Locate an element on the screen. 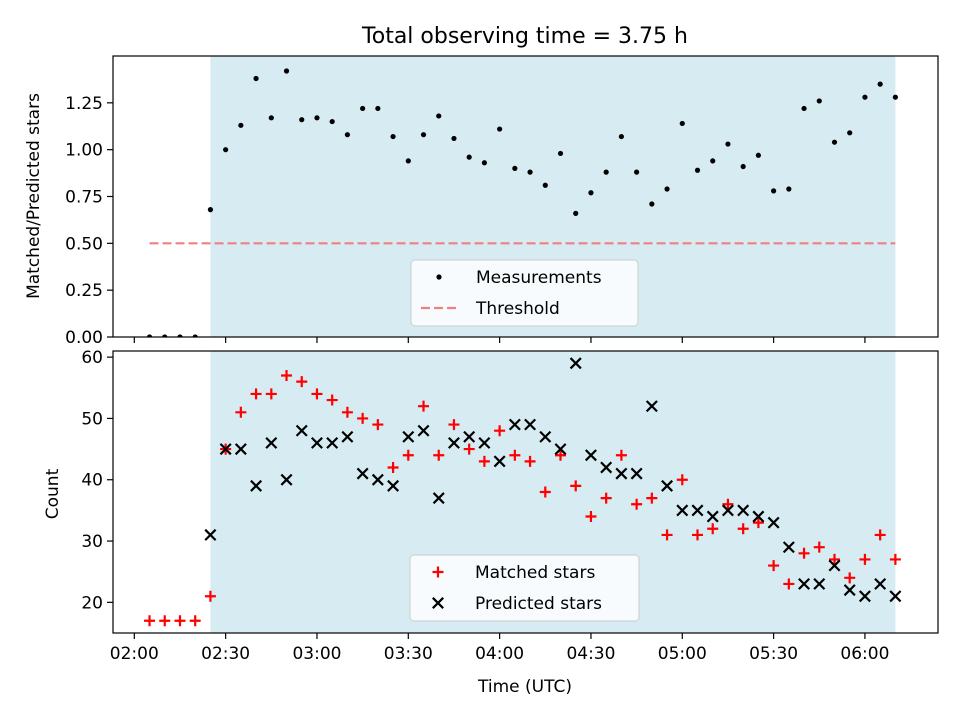 This screenshot has width=960, height=720. legend: Matched stars Predicted stars is located at coordinates (524, 588).